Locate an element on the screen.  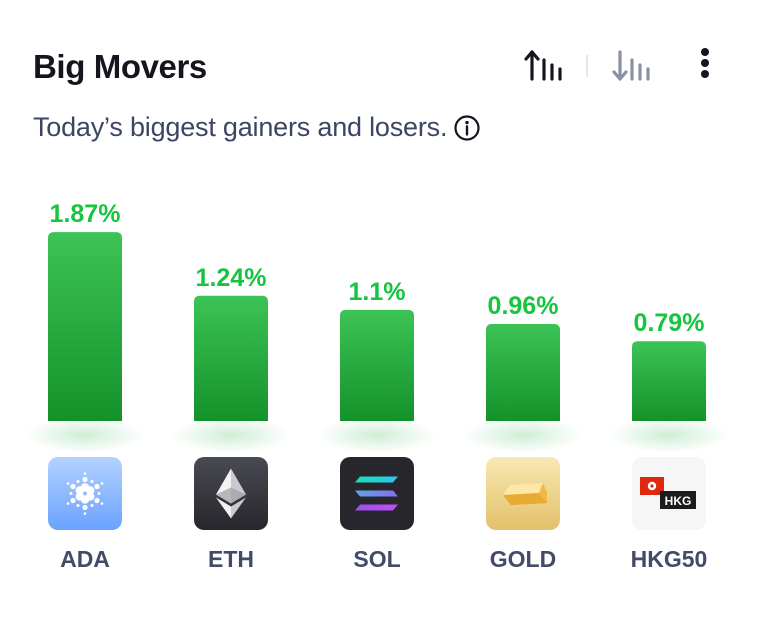
bar-sol is located at coordinates (377, 365).